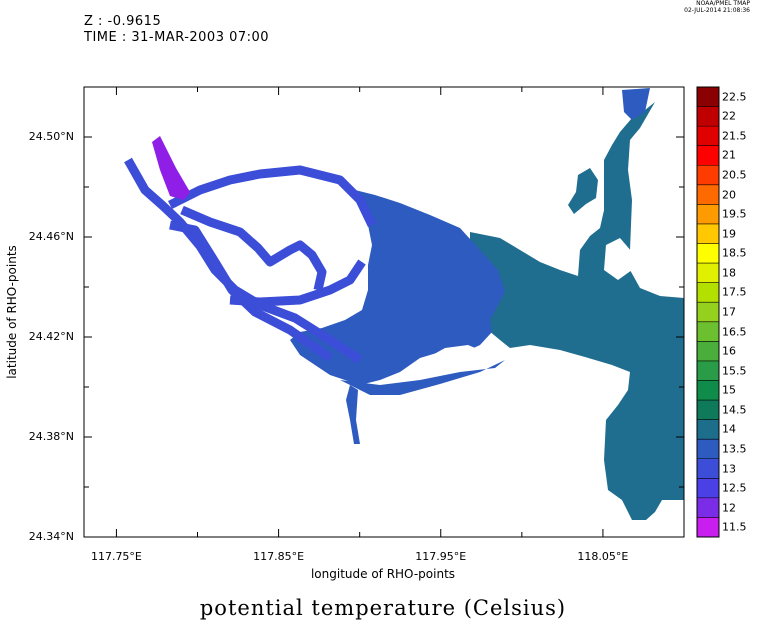 The width and height of the screenshot is (758, 635). I want to click on colorbar-label: 16.5, so click(734, 332).